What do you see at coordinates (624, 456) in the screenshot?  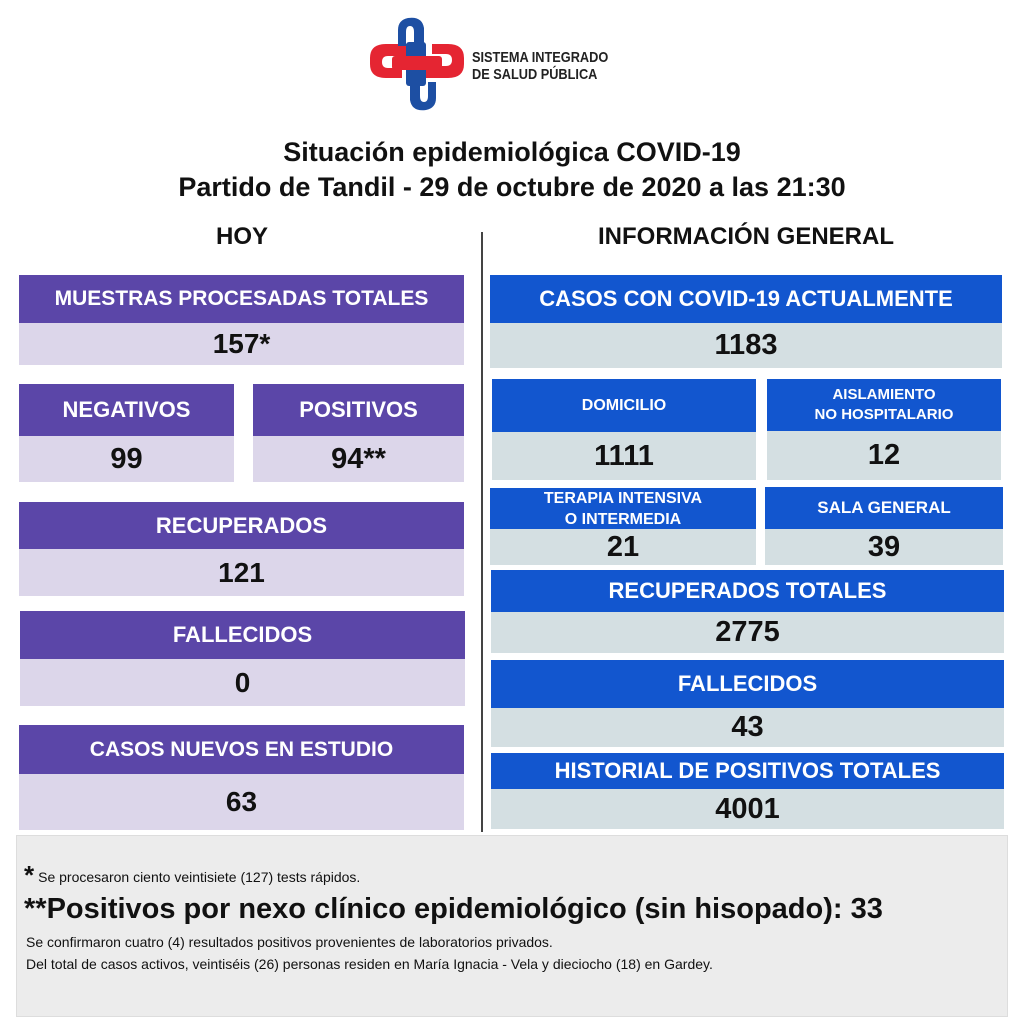 I see `domicilio-value: 1111` at bounding box center [624, 456].